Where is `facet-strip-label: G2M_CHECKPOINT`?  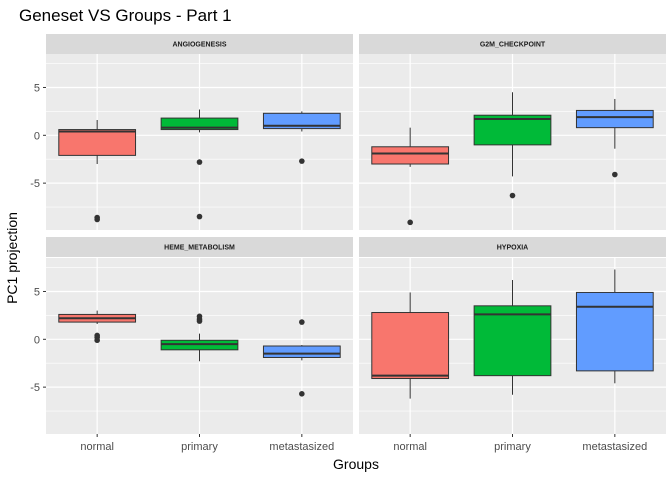 facet-strip-label: G2M_CHECKPOINT is located at coordinates (513, 45).